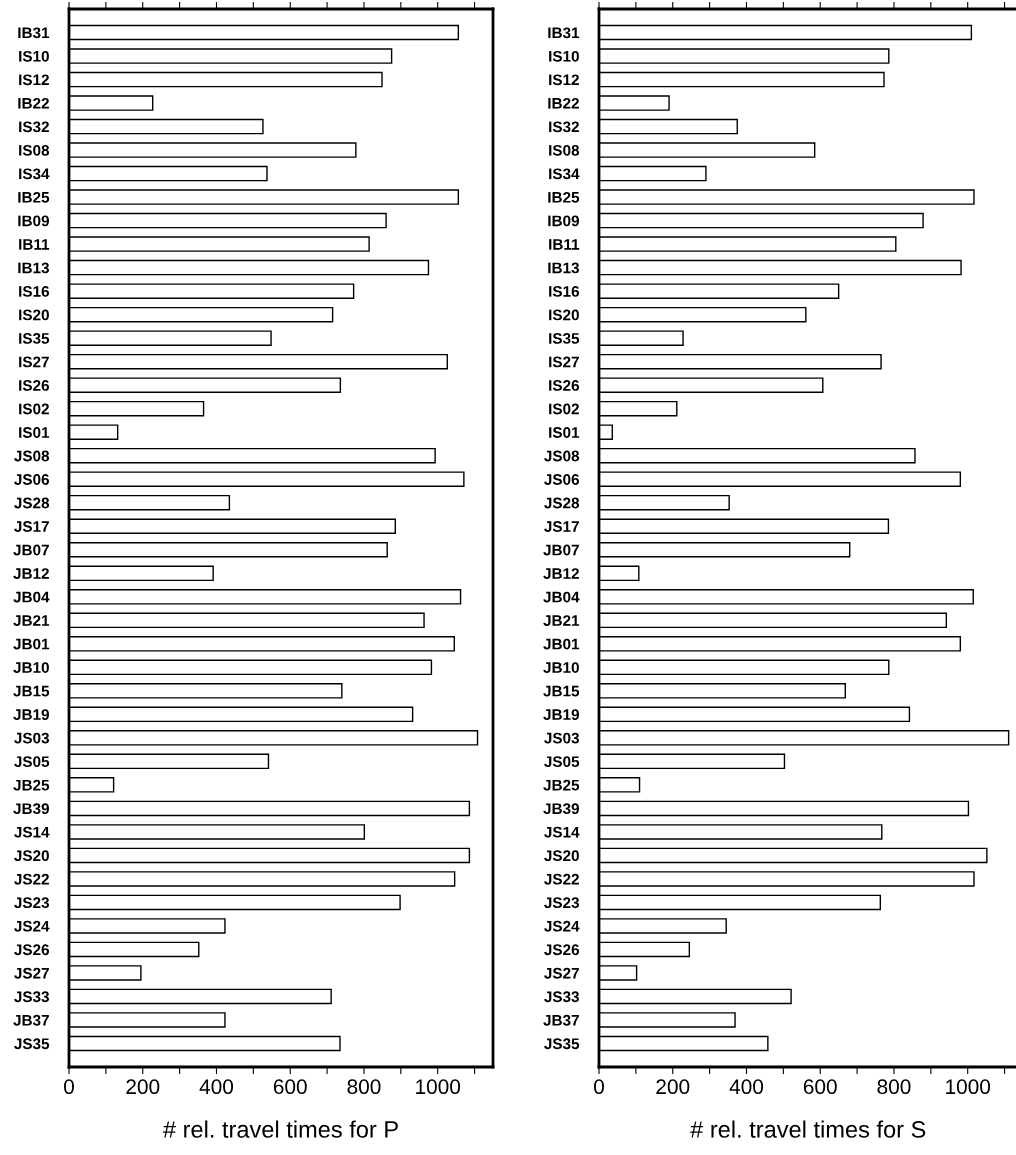 The image size is (1016, 1155). Describe the element at coordinates (31, 973) in the screenshot. I see `y-tick-label: JS27` at that location.